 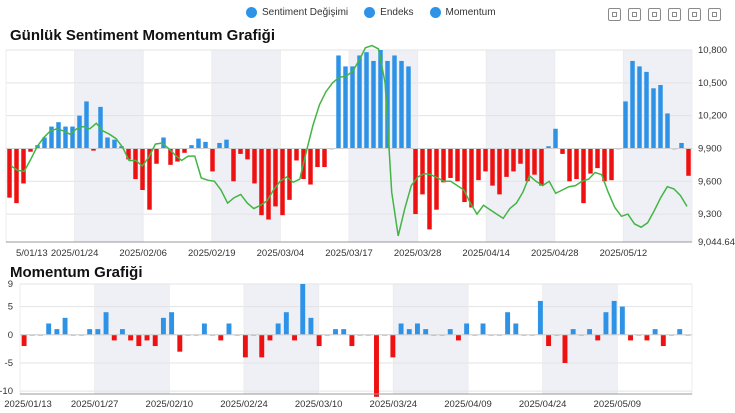 What do you see at coordinates (95, 404) in the screenshot?
I see `x-tick-label: 2025/01/27` at bounding box center [95, 404].